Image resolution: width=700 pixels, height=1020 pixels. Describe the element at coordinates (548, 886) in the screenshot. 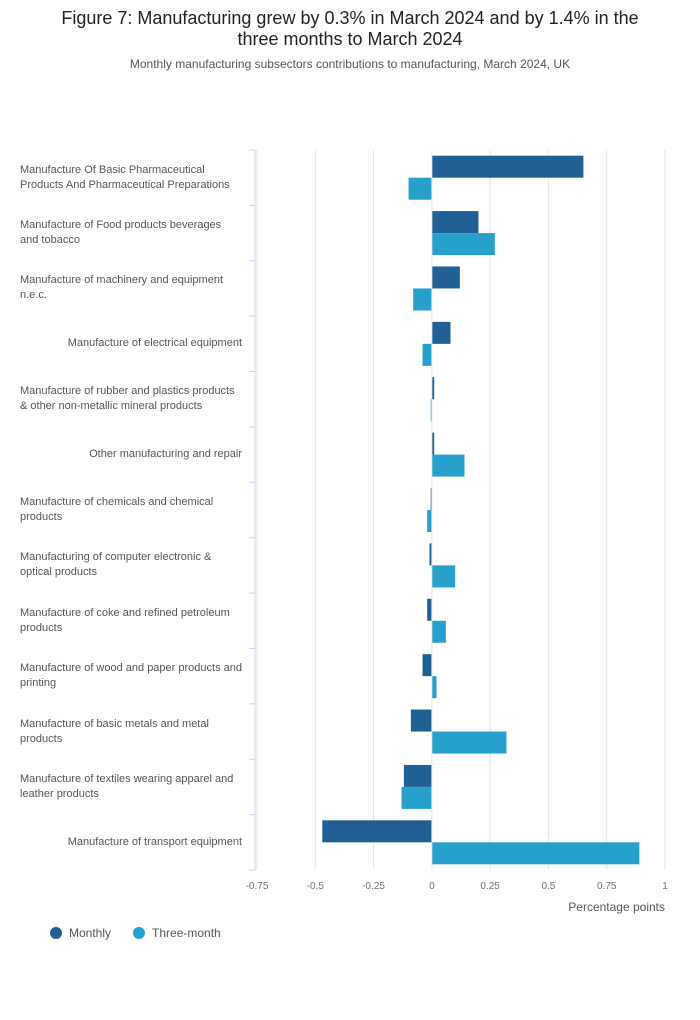

I see `x-tick-label: 0.5` at that location.